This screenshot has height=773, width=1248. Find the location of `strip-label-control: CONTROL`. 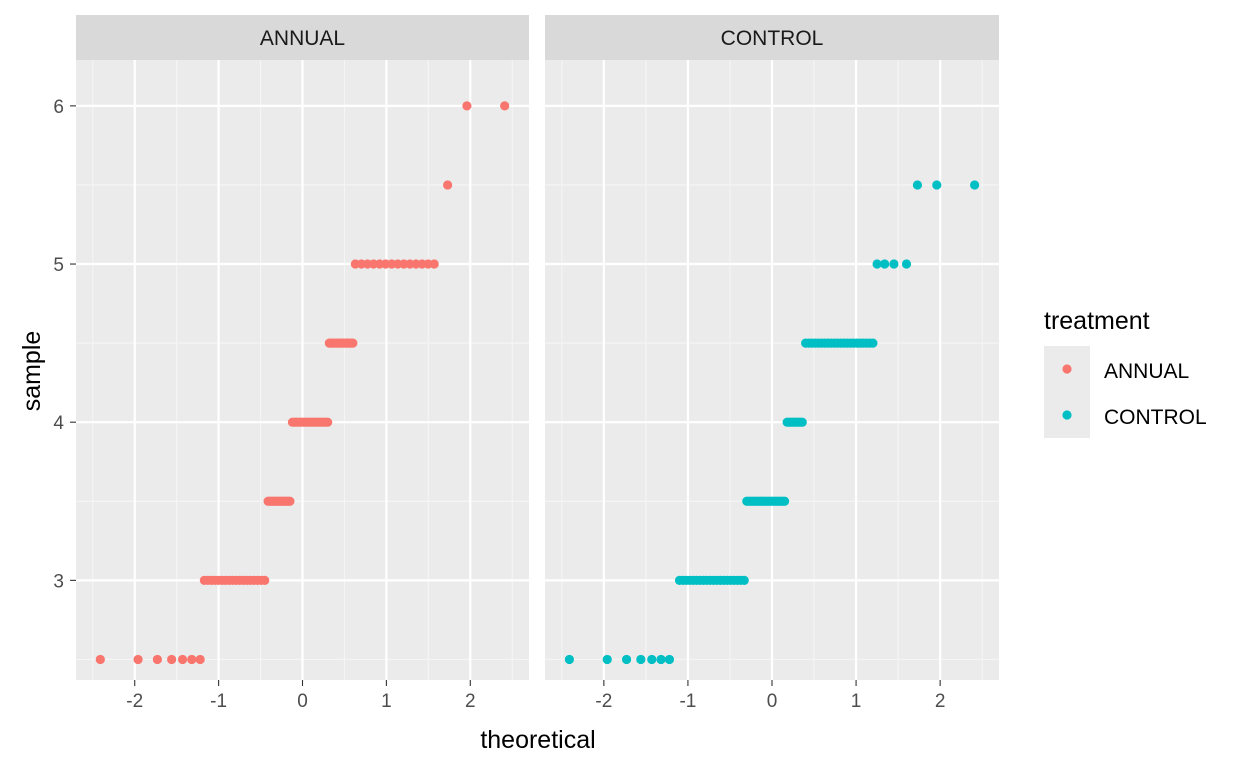

strip-label-control: CONTROL is located at coordinates (772, 38).